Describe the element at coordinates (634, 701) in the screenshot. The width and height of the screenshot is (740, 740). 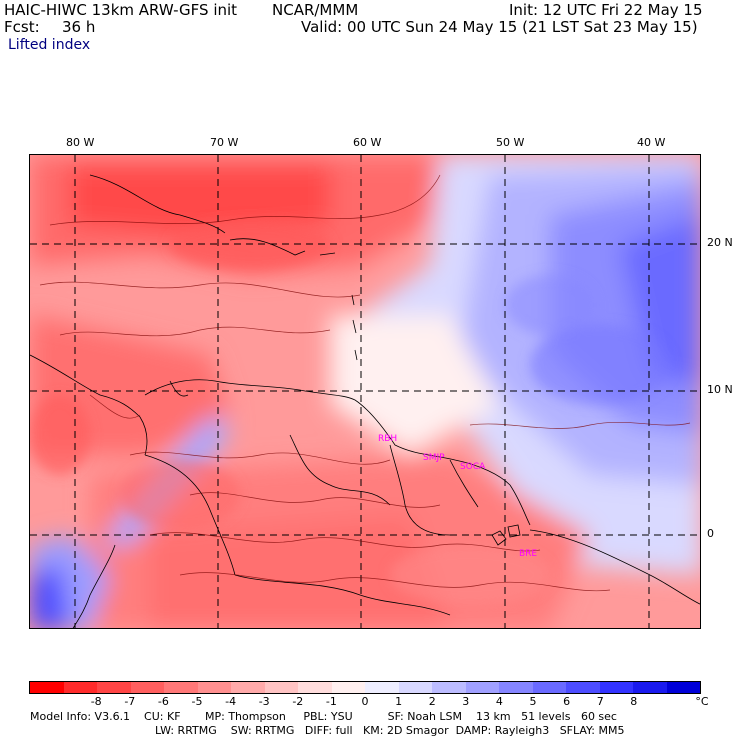
I see `colorbar-tick-label: 8` at that location.